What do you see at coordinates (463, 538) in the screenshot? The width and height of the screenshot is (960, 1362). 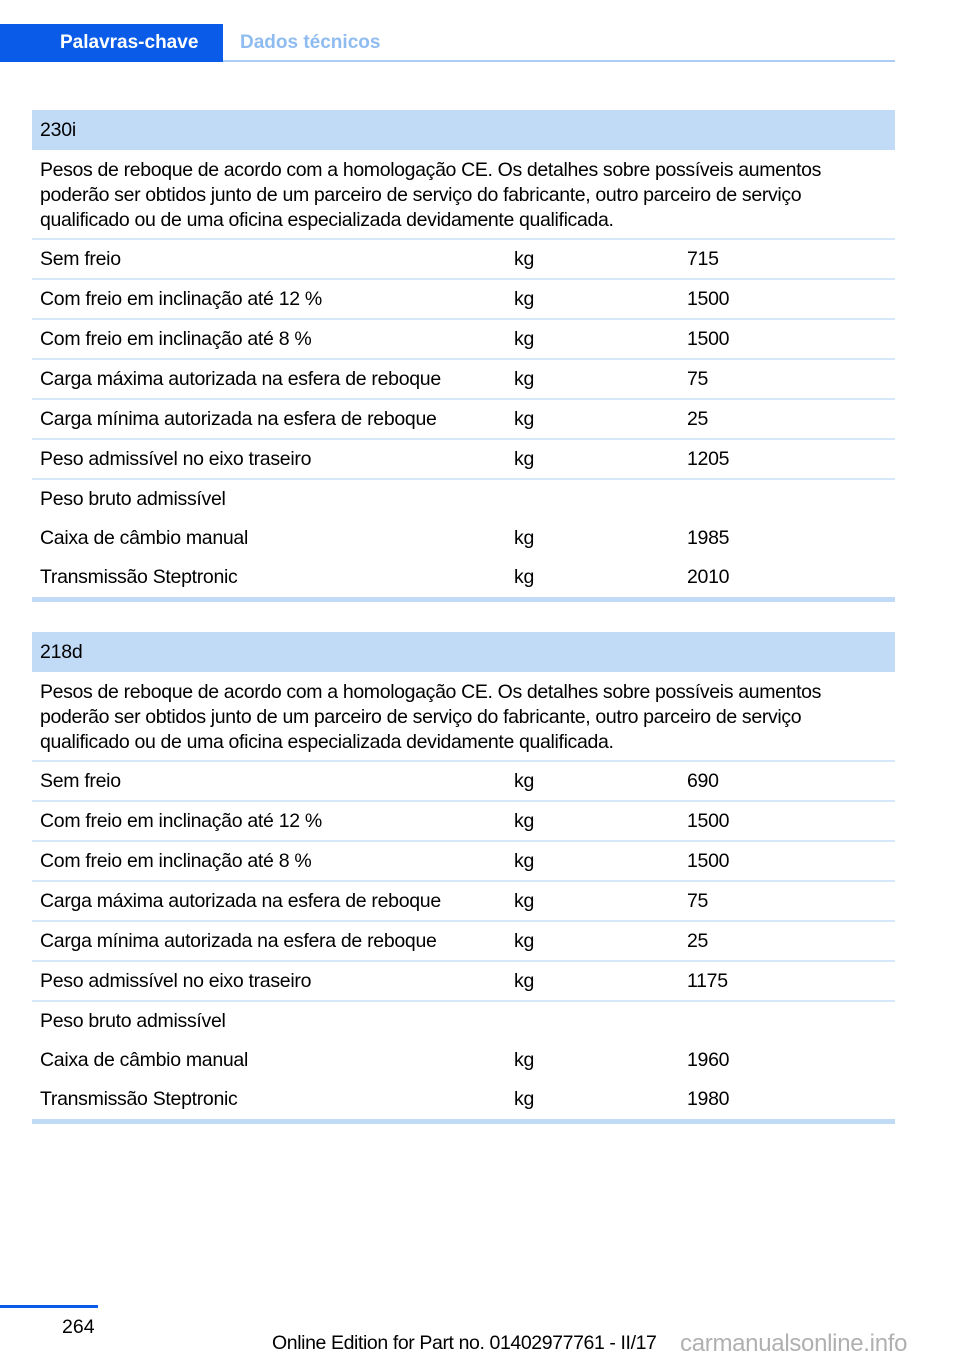 I see `table-row: Caixa de câmbio manual kg 1985` at bounding box center [463, 538].